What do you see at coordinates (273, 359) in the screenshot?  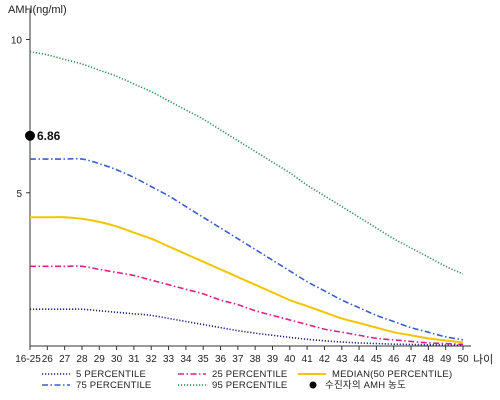 I see `x-tick-label: 39` at bounding box center [273, 359].